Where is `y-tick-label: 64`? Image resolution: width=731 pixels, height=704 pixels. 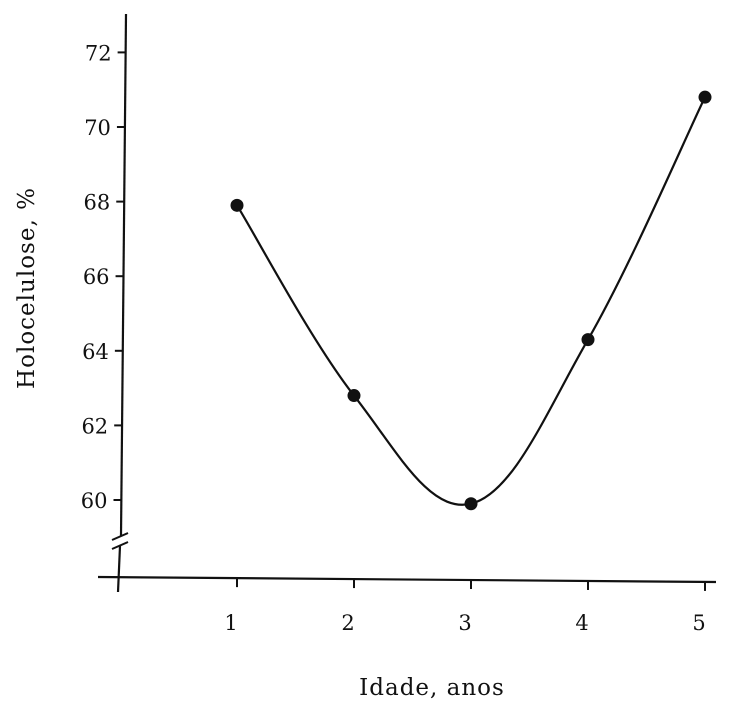 y-tick-label: 64 is located at coordinates (95, 352).